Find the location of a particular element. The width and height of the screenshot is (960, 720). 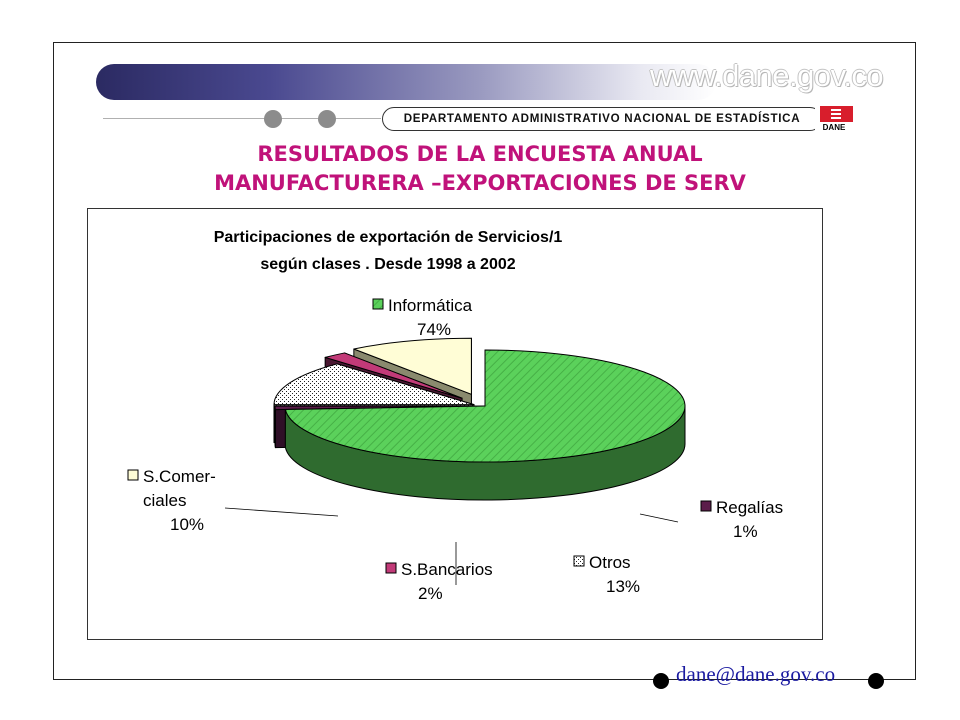

slice-label-name: S.Bancarios is located at coordinates (447, 569).